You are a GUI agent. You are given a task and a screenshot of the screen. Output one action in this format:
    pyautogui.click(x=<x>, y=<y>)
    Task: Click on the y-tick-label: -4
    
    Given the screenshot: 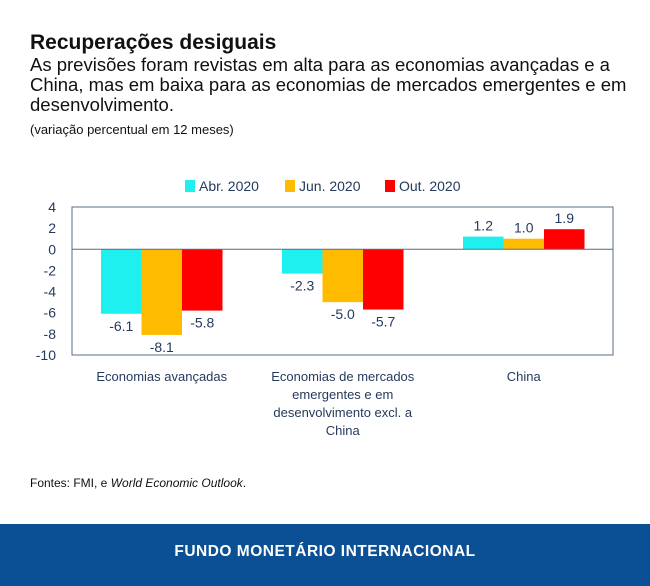 What is the action you would take?
    pyautogui.click(x=50, y=292)
    